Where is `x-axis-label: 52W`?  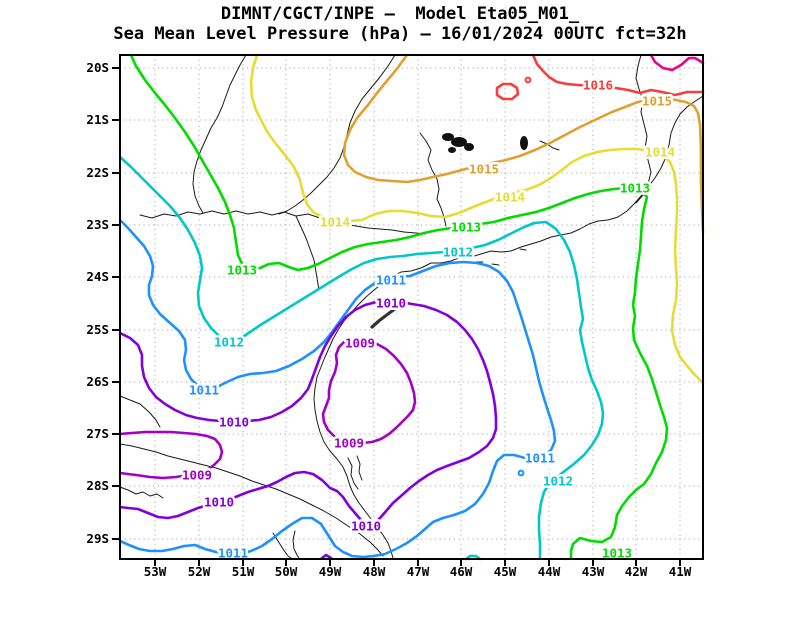 x-axis-label: 52W is located at coordinates (199, 571).